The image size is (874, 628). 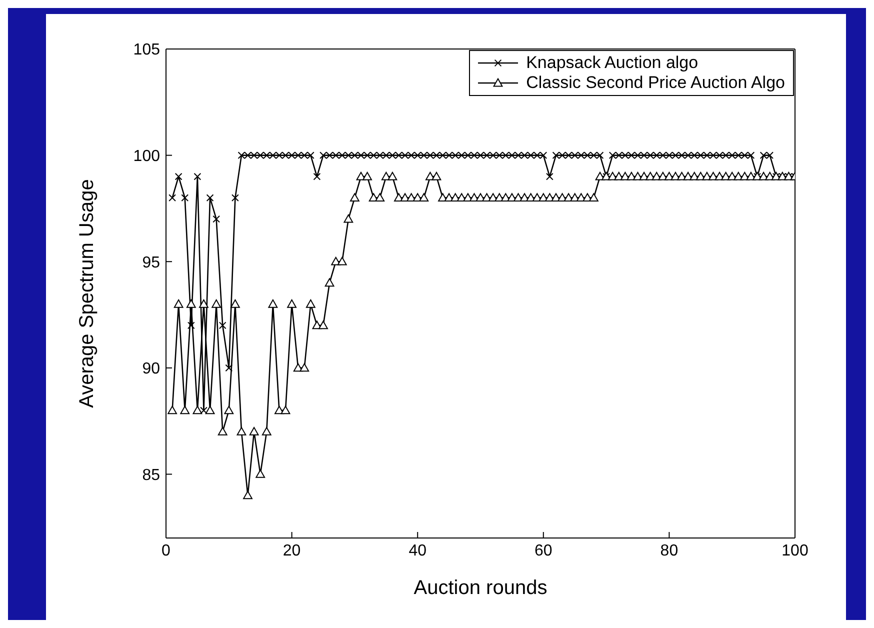 I want to click on y-tick-label: 105, so click(x=146, y=50).